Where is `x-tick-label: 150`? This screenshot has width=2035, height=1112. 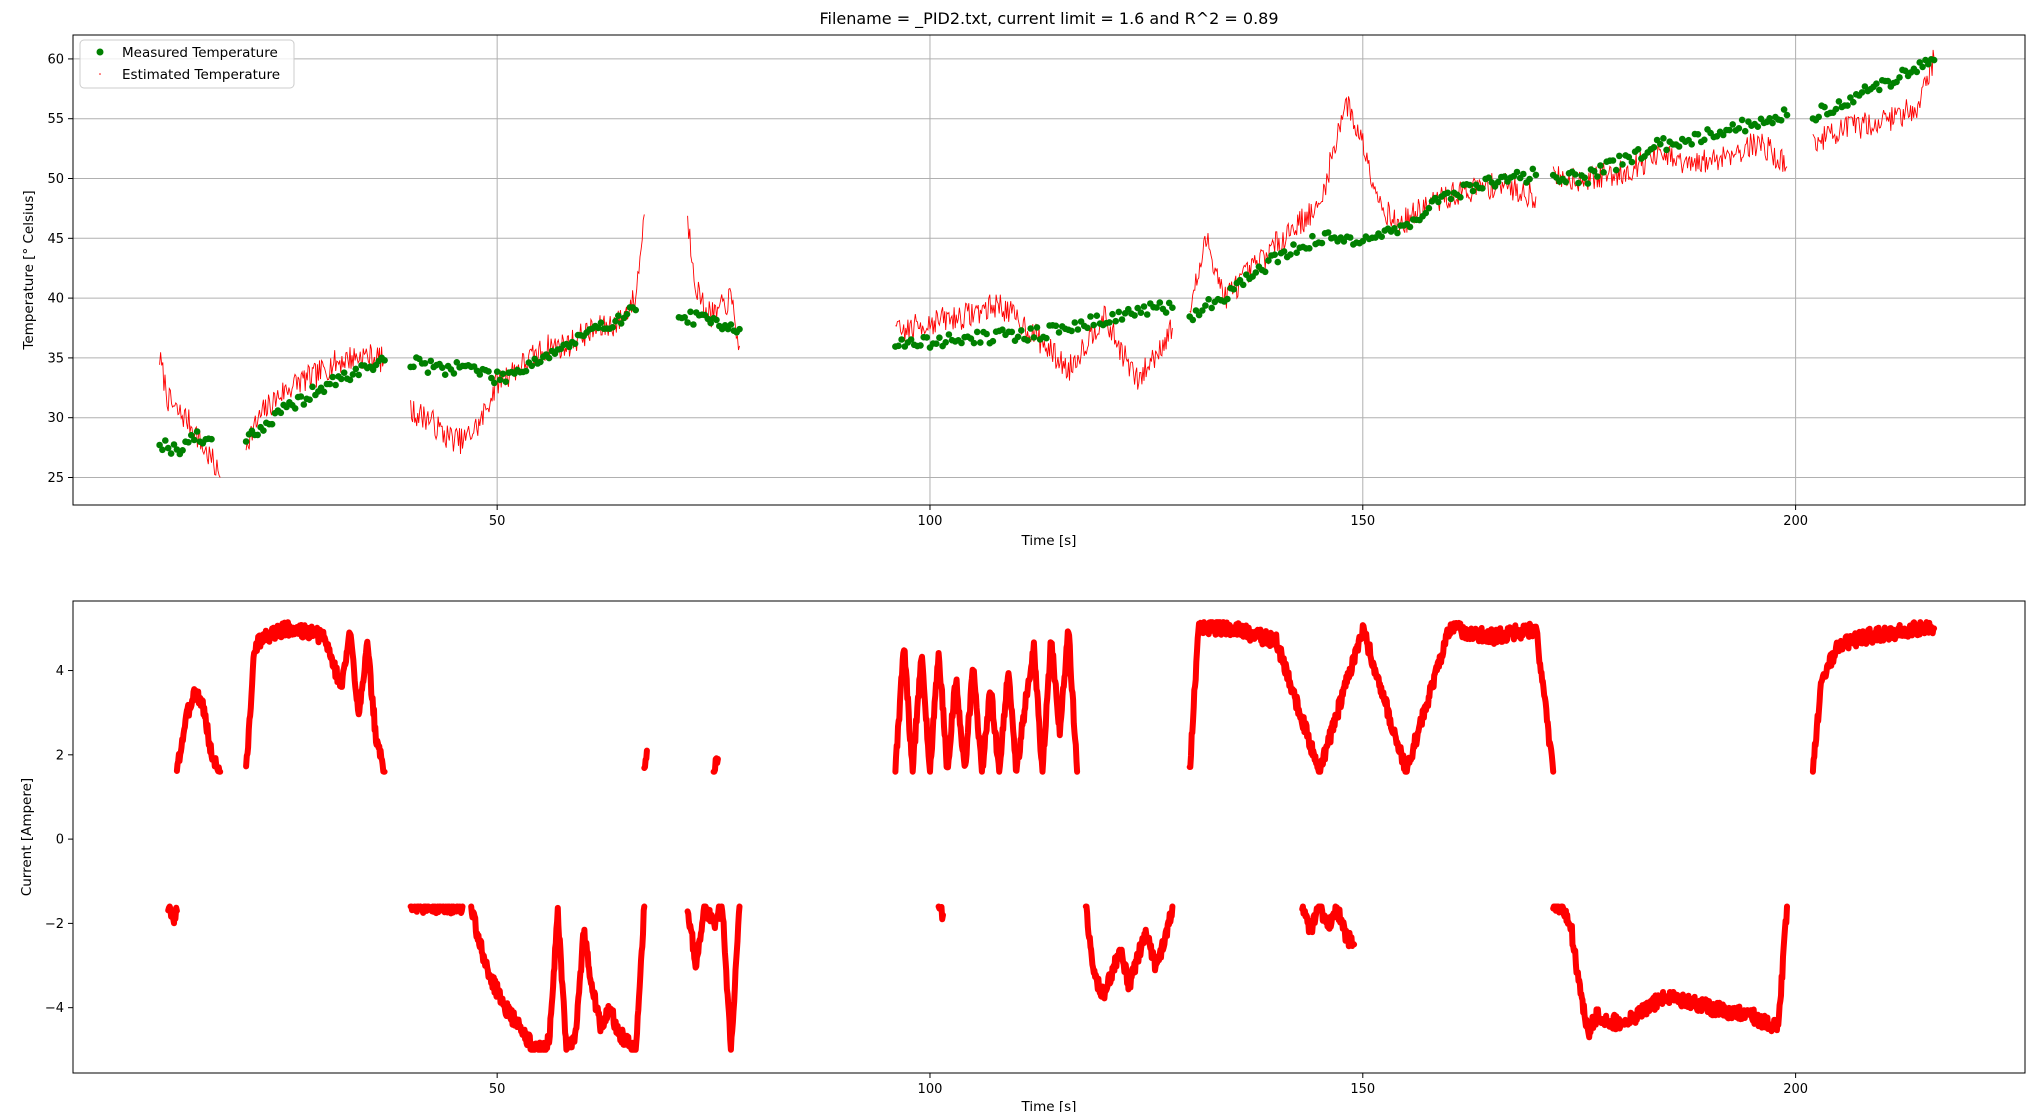
x-tick-label: 150 is located at coordinates (1362, 1089).